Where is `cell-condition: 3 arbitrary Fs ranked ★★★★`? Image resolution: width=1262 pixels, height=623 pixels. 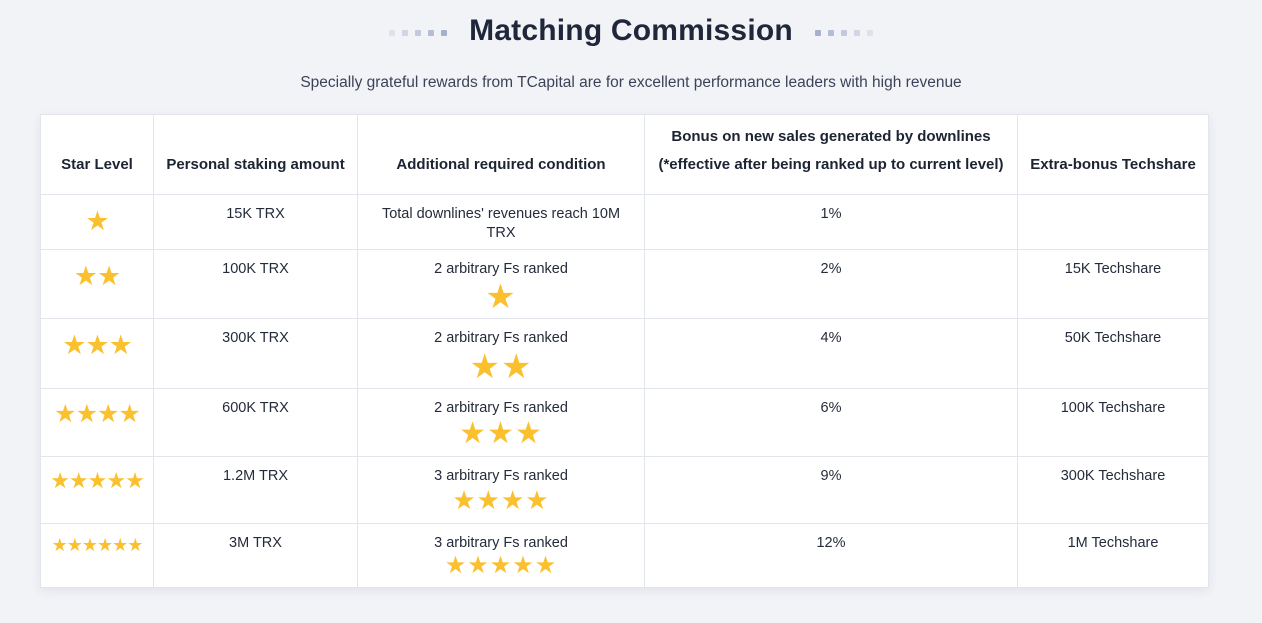
cell-condition: 3 arbitrary Fs ranked ★★★★ is located at coordinates (501, 489).